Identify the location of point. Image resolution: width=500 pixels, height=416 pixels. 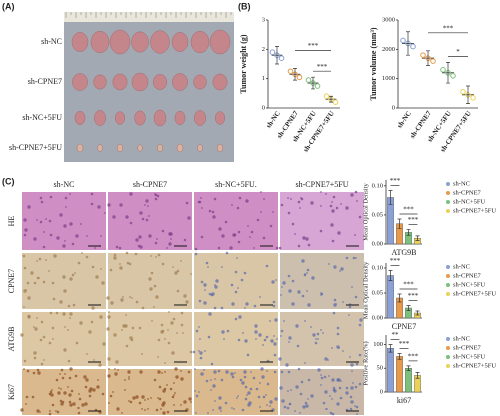
(473, 98).